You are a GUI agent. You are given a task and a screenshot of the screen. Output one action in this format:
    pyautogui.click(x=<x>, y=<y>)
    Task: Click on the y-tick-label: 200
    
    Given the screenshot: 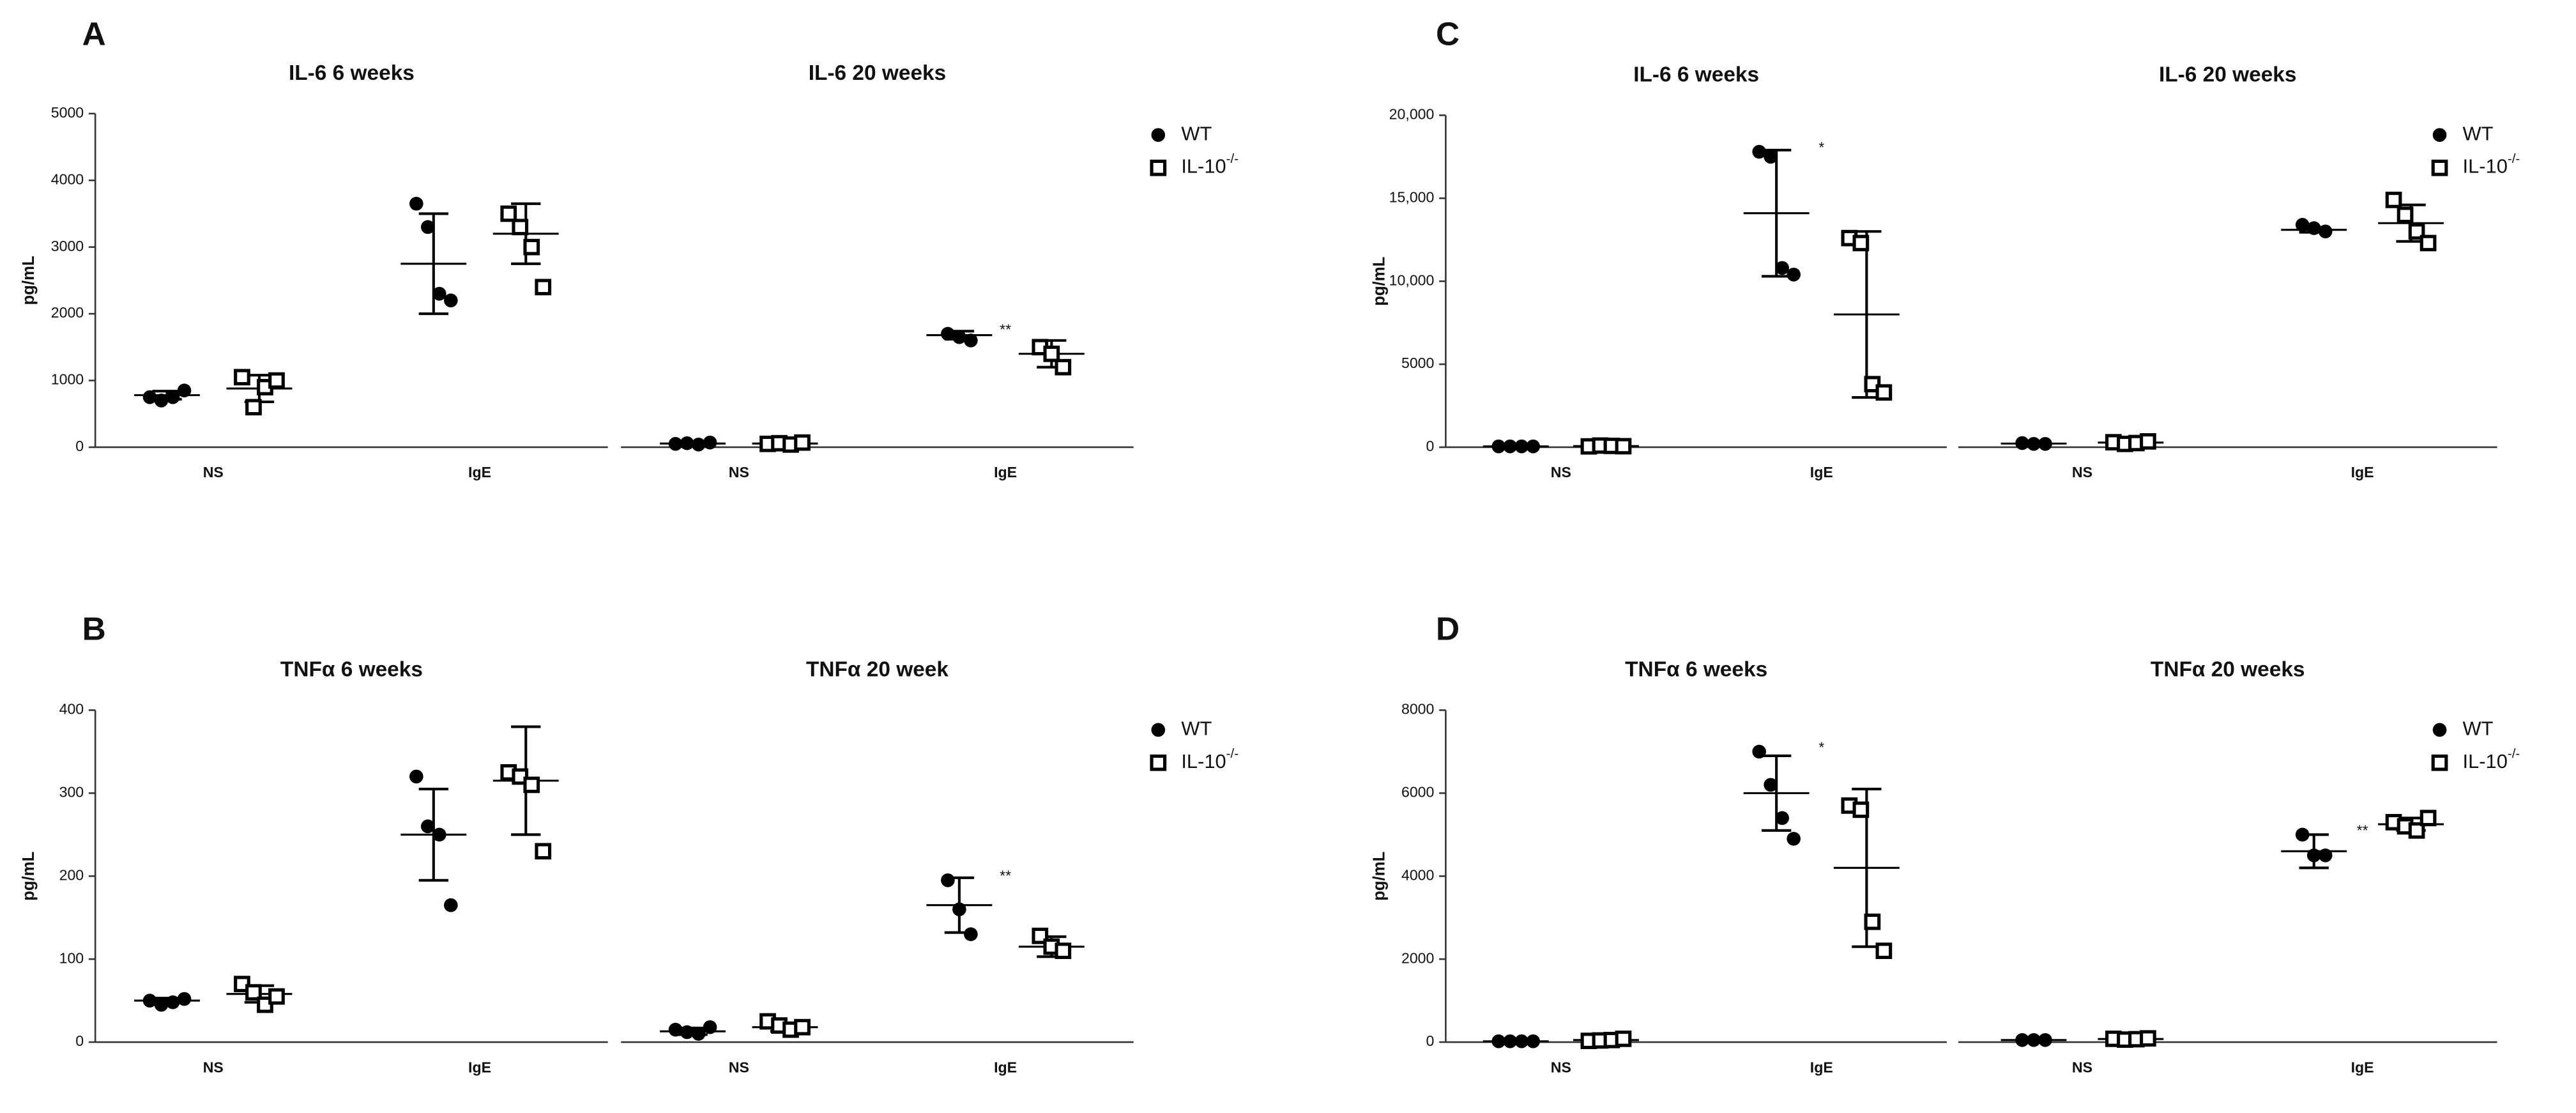 What is the action you would take?
    pyautogui.click(x=71, y=874)
    